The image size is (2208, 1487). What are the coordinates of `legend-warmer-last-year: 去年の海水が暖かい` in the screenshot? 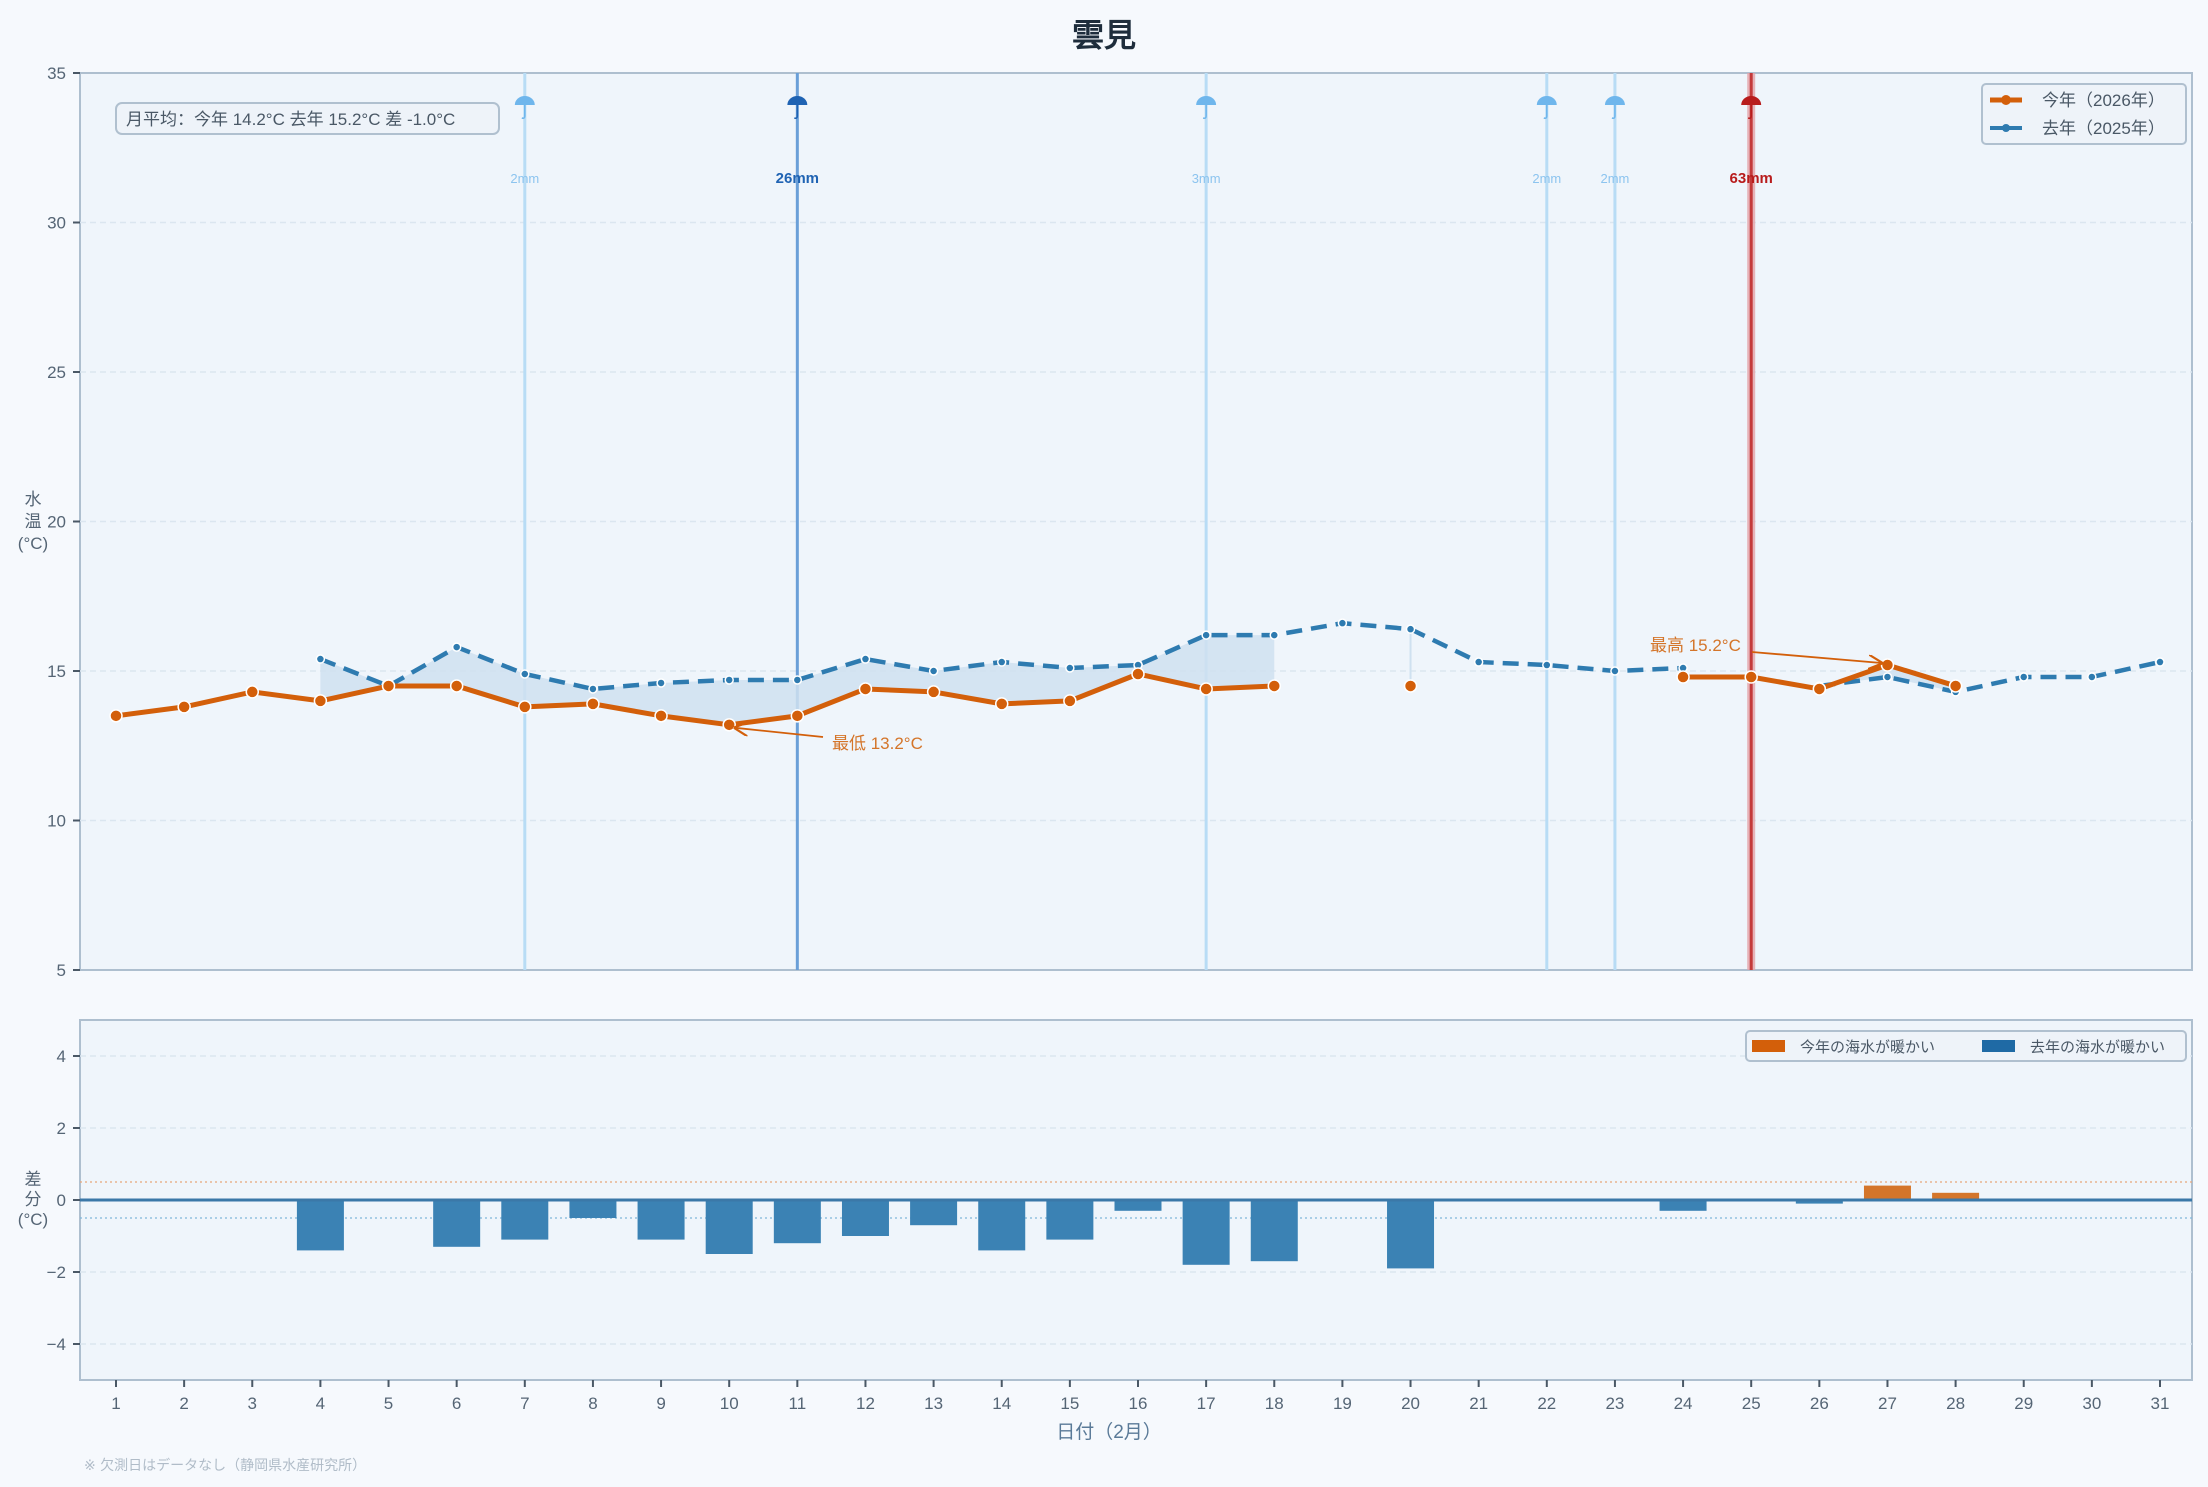 It's located at (2097, 1047).